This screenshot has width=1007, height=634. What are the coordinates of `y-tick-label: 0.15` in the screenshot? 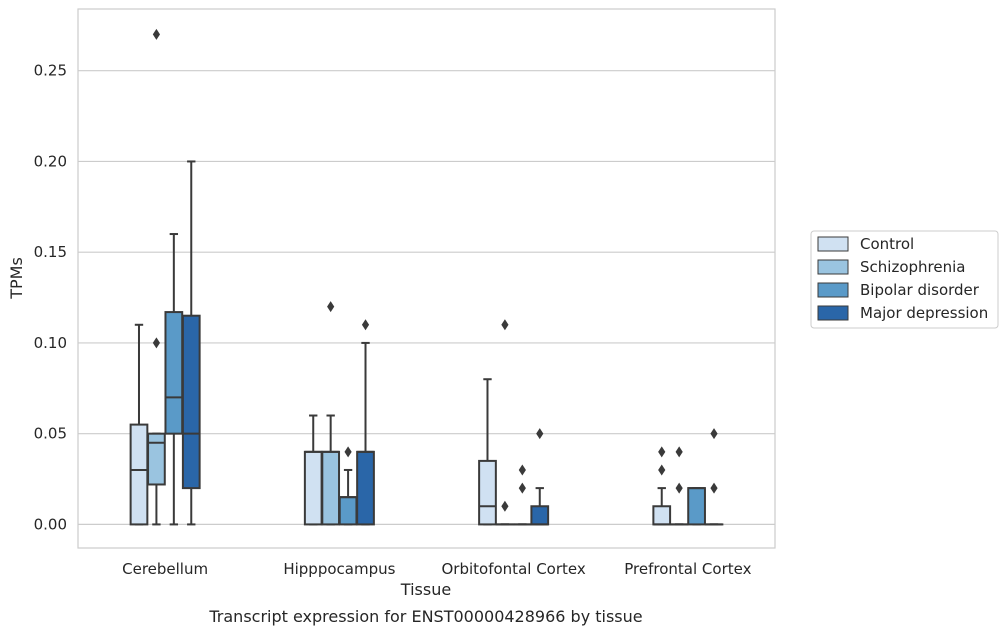 It's located at (50, 252).